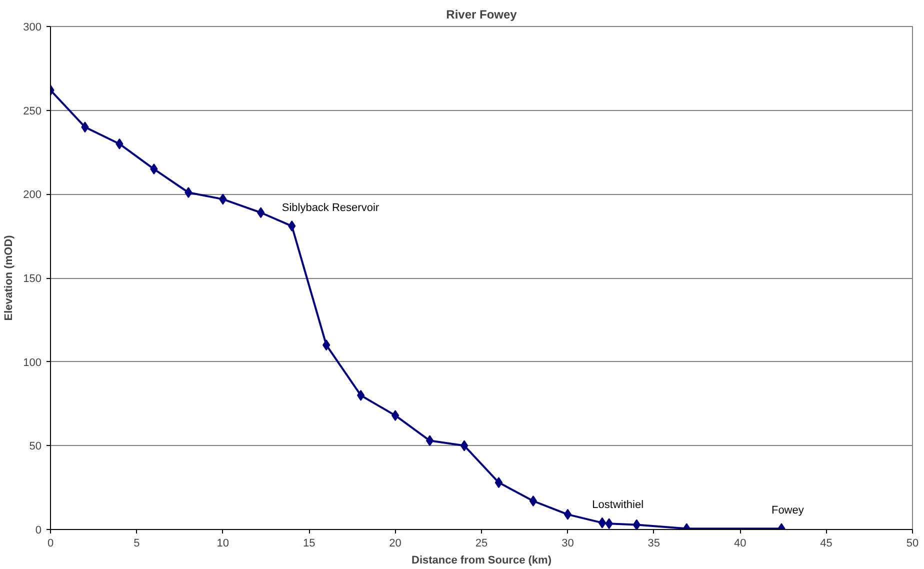 Image resolution: width=924 pixels, height=569 pixels. What do you see at coordinates (654, 544) in the screenshot?
I see `x-tick-label: 35` at bounding box center [654, 544].